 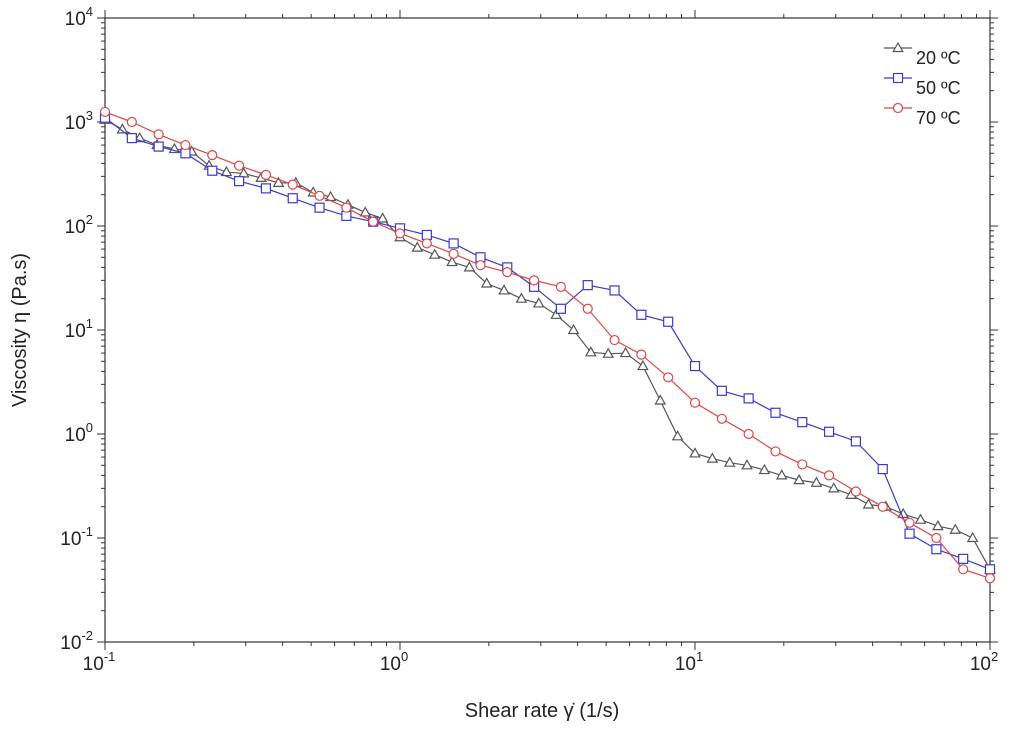 What do you see at coordinates (938, 118) in the screenshot?
I see `legend-label: 70 ºC` at bounding box center [938, 118].